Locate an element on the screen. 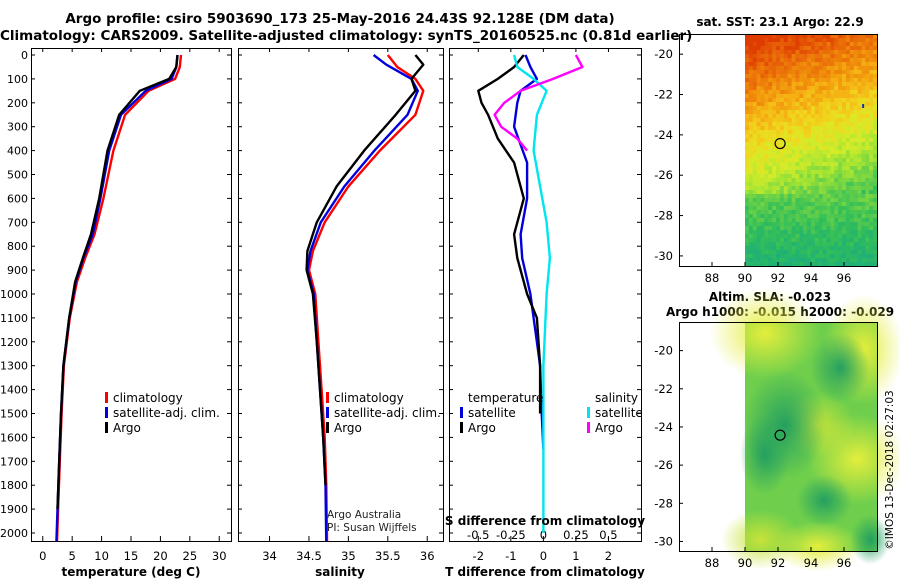  depth-tick-label: 1000 is located at coordinates (14, 294).